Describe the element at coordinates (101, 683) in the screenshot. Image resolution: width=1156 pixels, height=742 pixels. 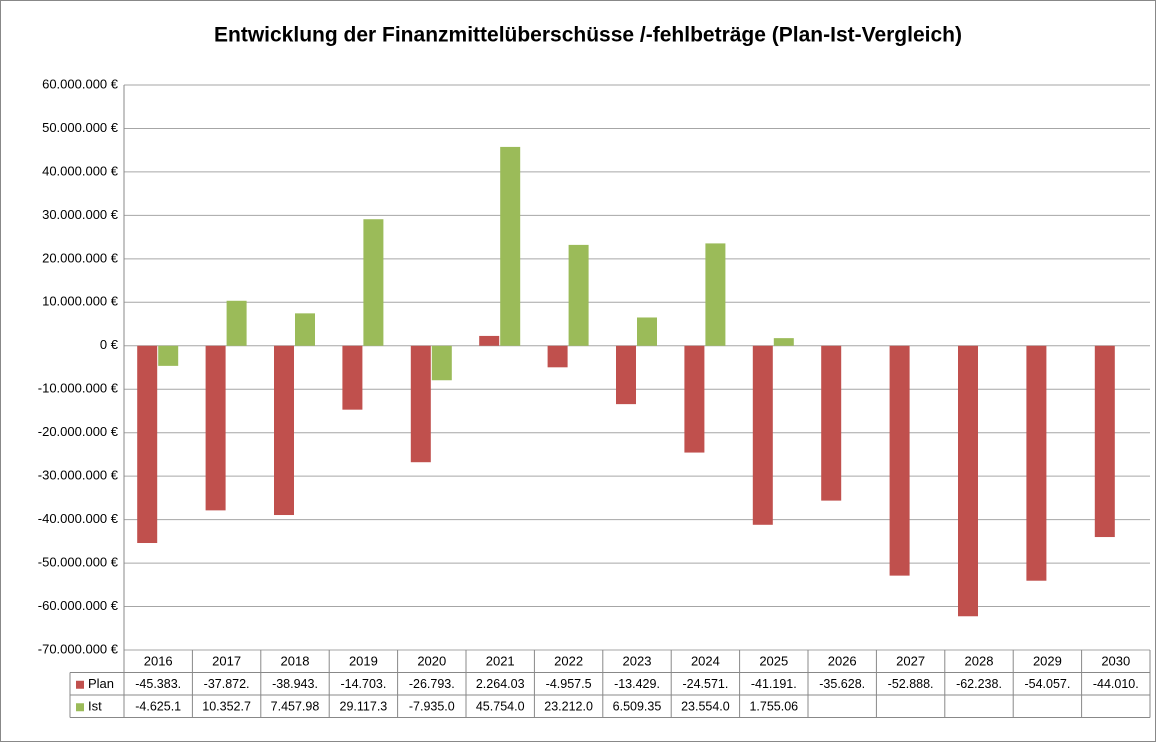
I see `legend-label: Plan` at that location.